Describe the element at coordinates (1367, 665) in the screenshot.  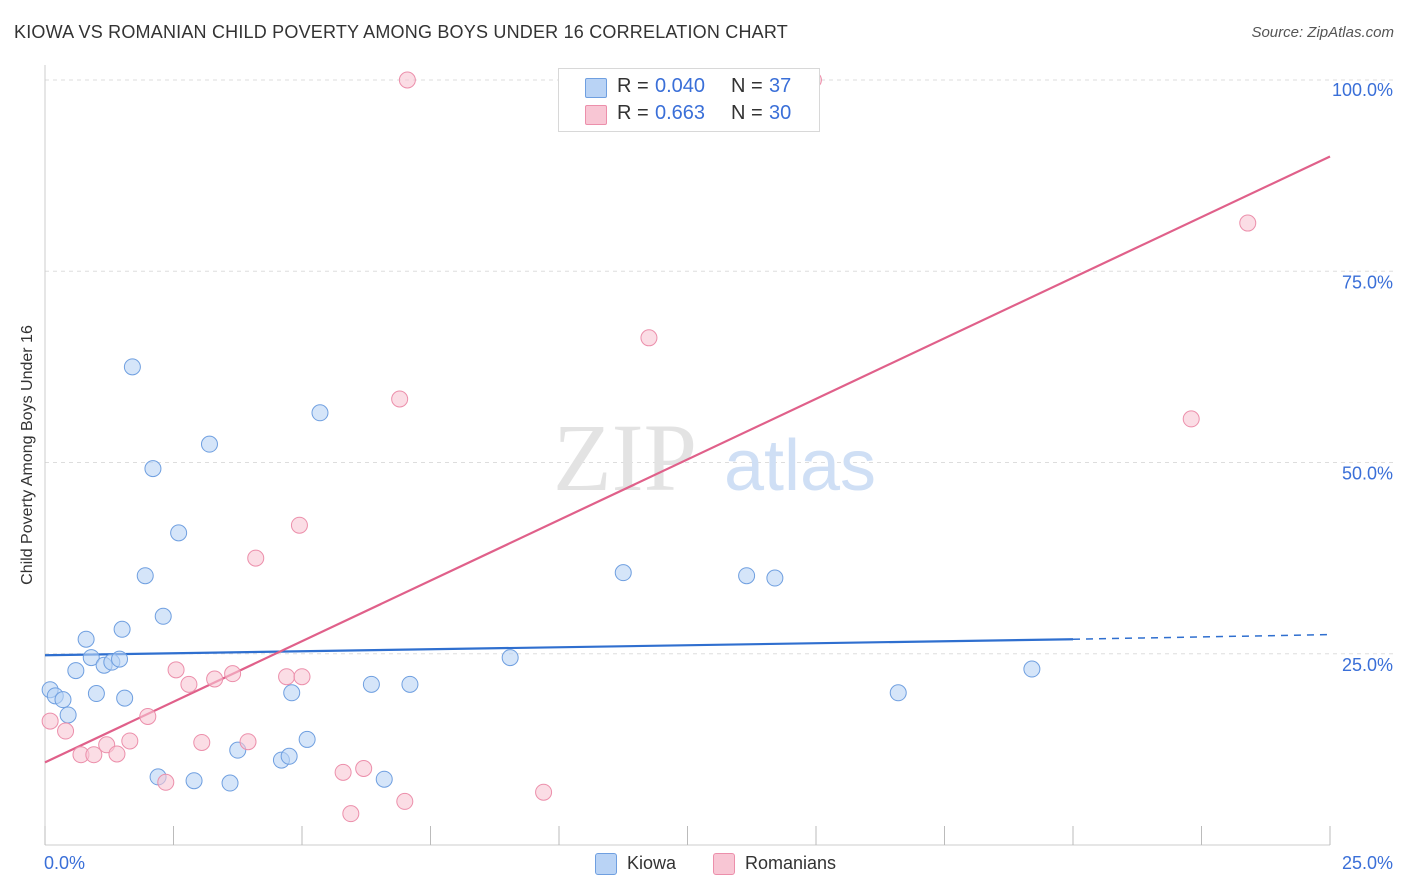
I see `y-tick-label: 25.0%` at that location.